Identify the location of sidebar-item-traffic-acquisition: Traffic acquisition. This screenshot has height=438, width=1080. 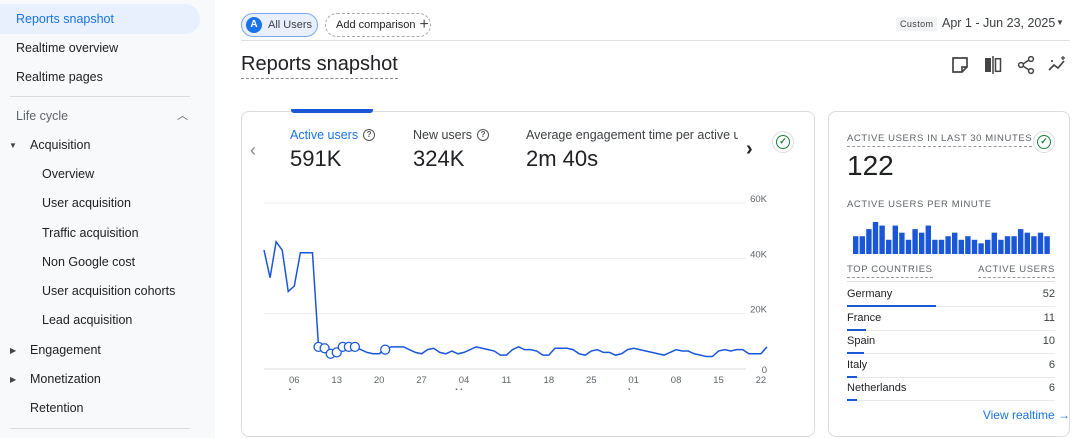
(90, 233).